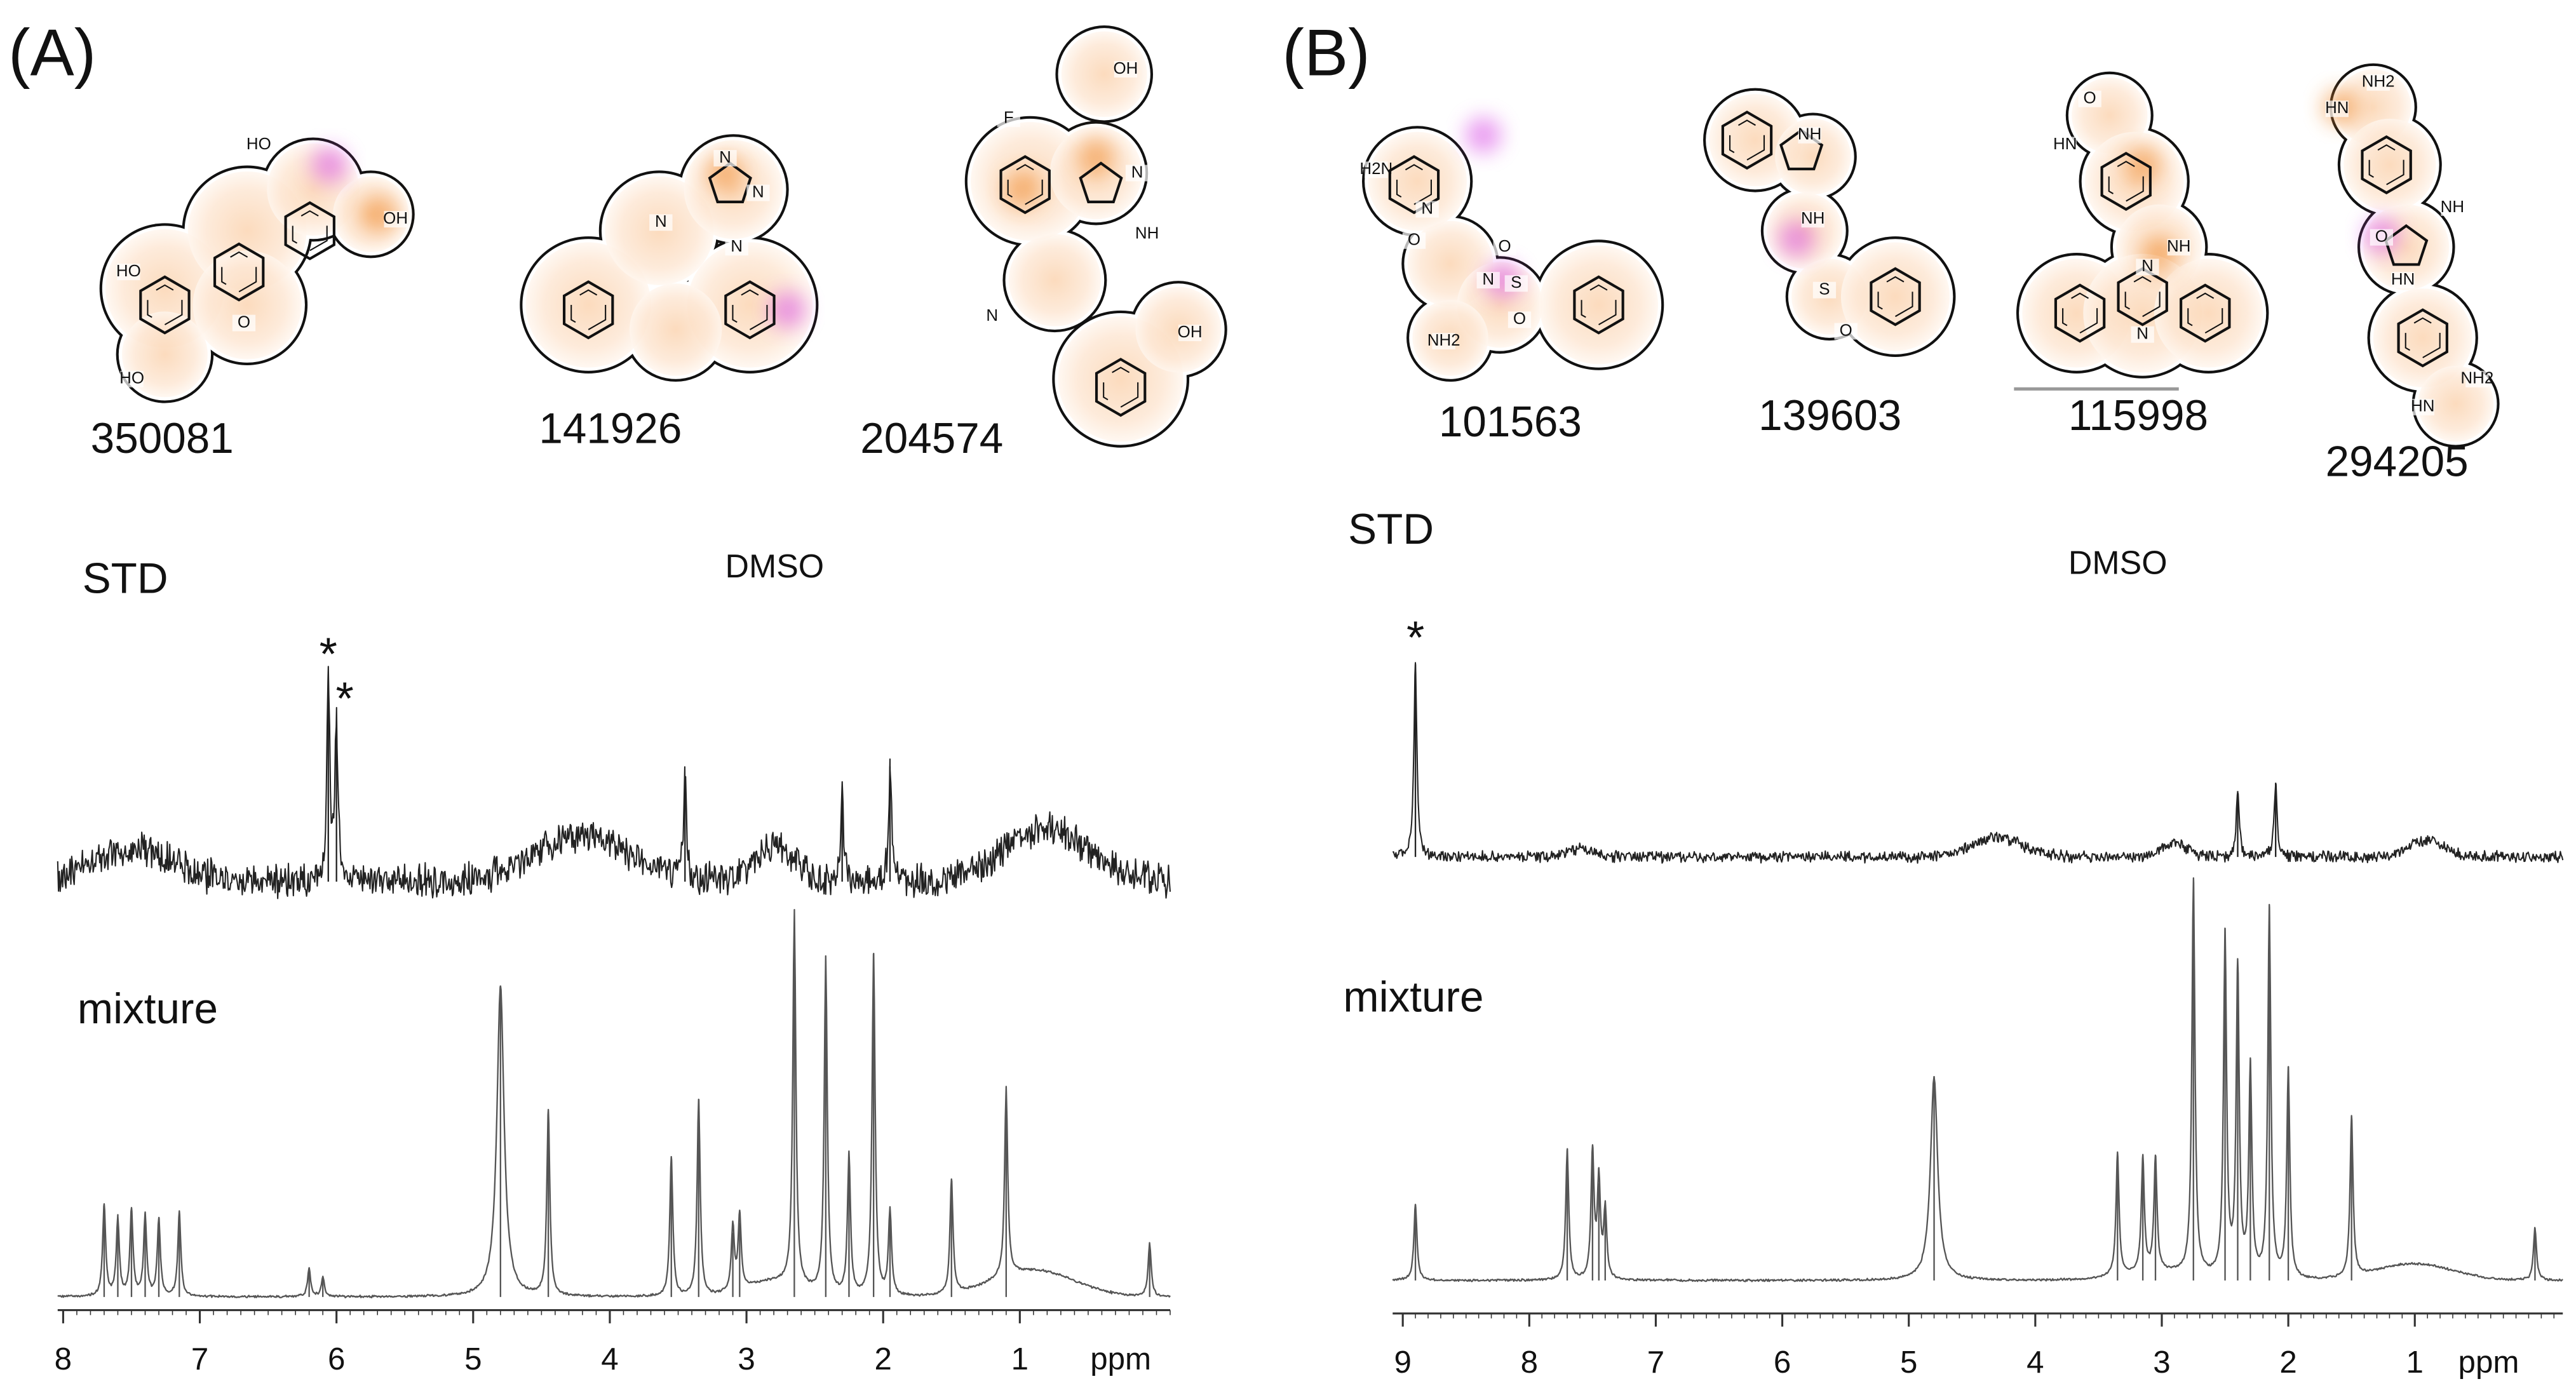  I want to click on compound: NH NH S O, so click(1829, 223).